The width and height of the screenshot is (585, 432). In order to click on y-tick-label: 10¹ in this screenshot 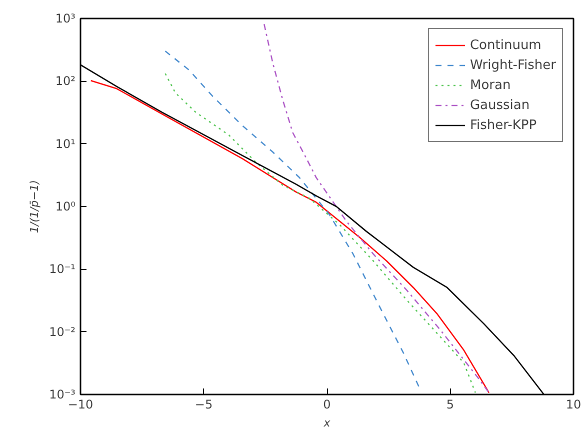, I will do `click(65, 143)`.